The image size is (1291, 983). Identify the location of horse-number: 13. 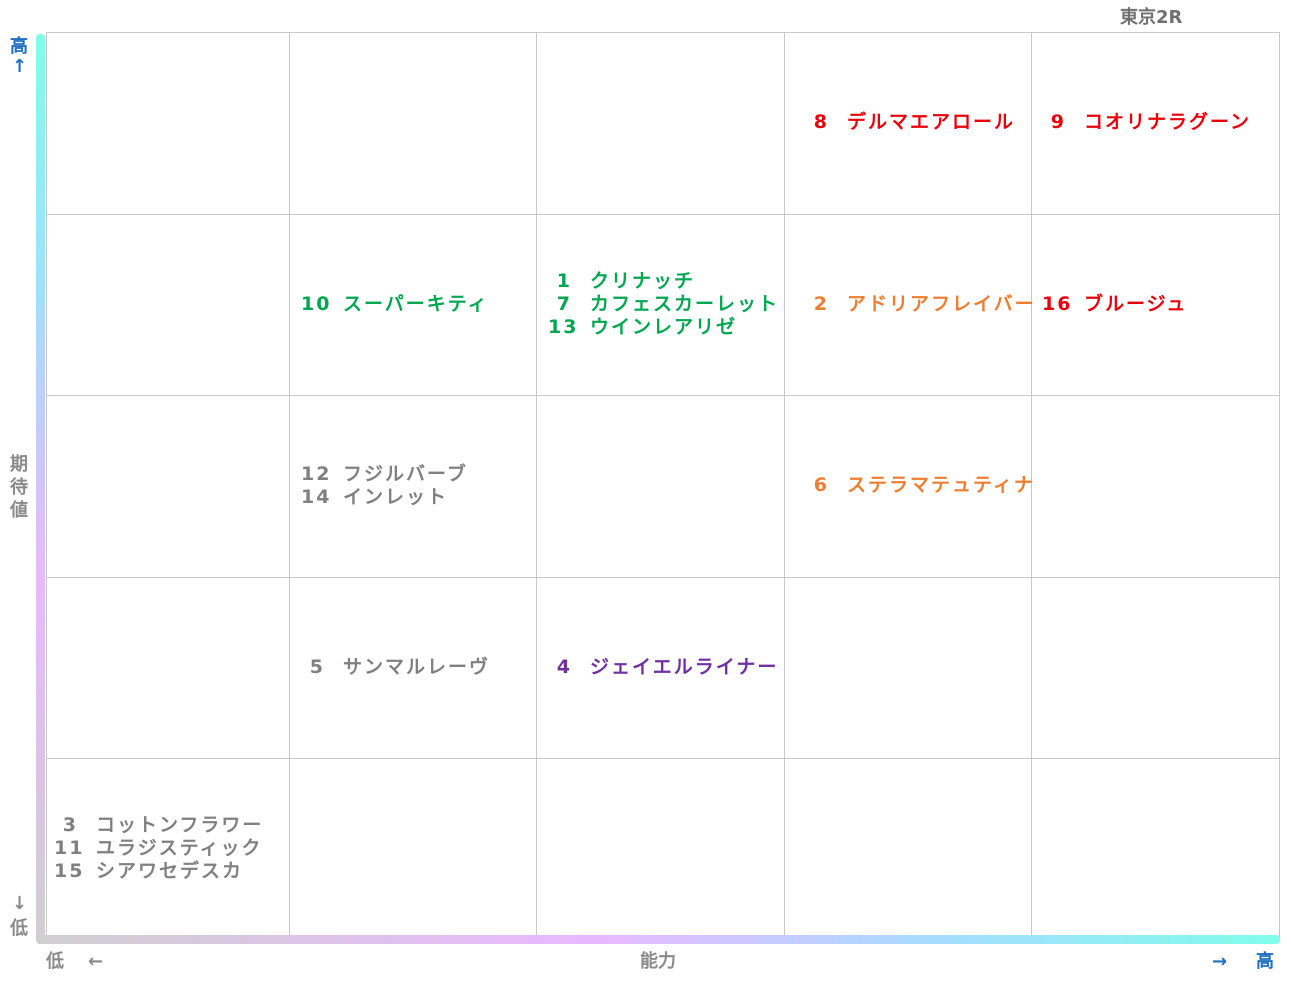
(563, 327).